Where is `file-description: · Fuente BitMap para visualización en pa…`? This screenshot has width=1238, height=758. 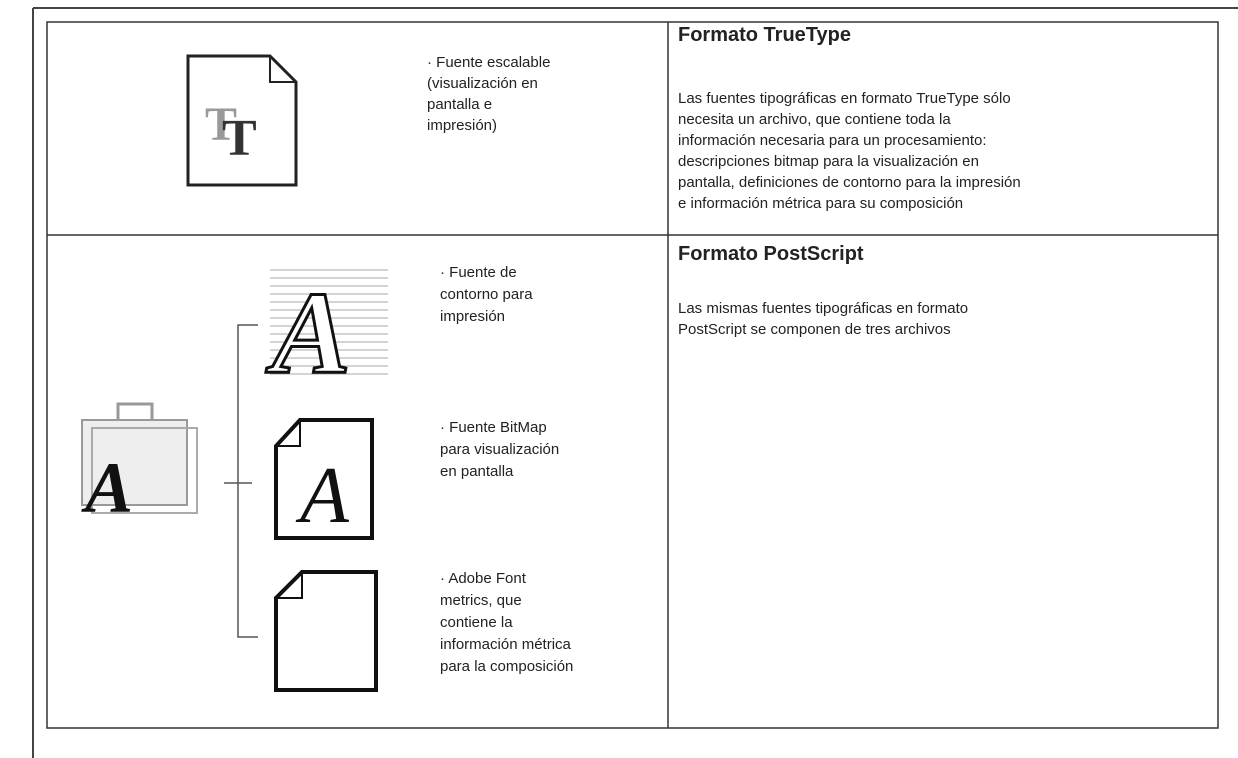 file-description: · Fuente BitMap para visualización en pa… is located at coordinates (499, 450).